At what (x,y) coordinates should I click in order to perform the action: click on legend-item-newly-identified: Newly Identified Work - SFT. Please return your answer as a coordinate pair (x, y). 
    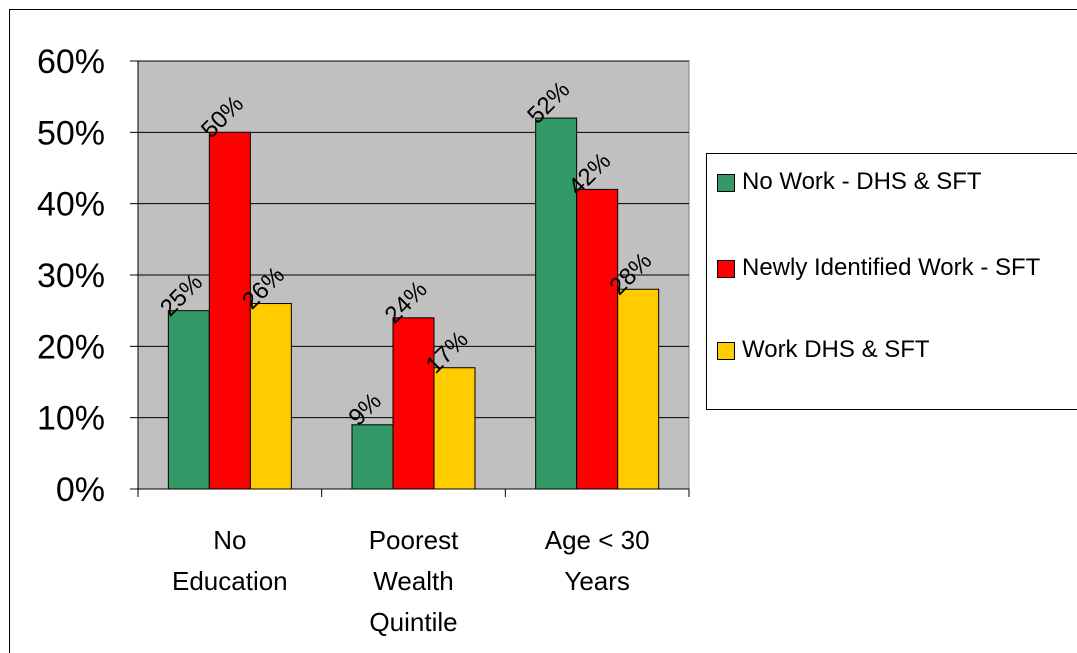
    Looking at the image, I should click on (897, 268).